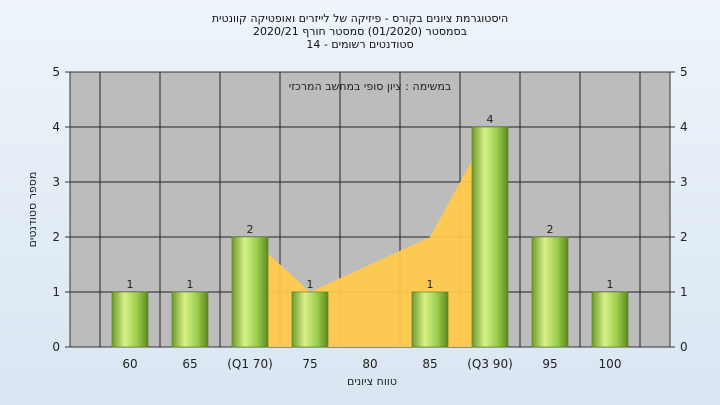  I want to click on x-axis-label: טווח ציונים, so click(372, 381).